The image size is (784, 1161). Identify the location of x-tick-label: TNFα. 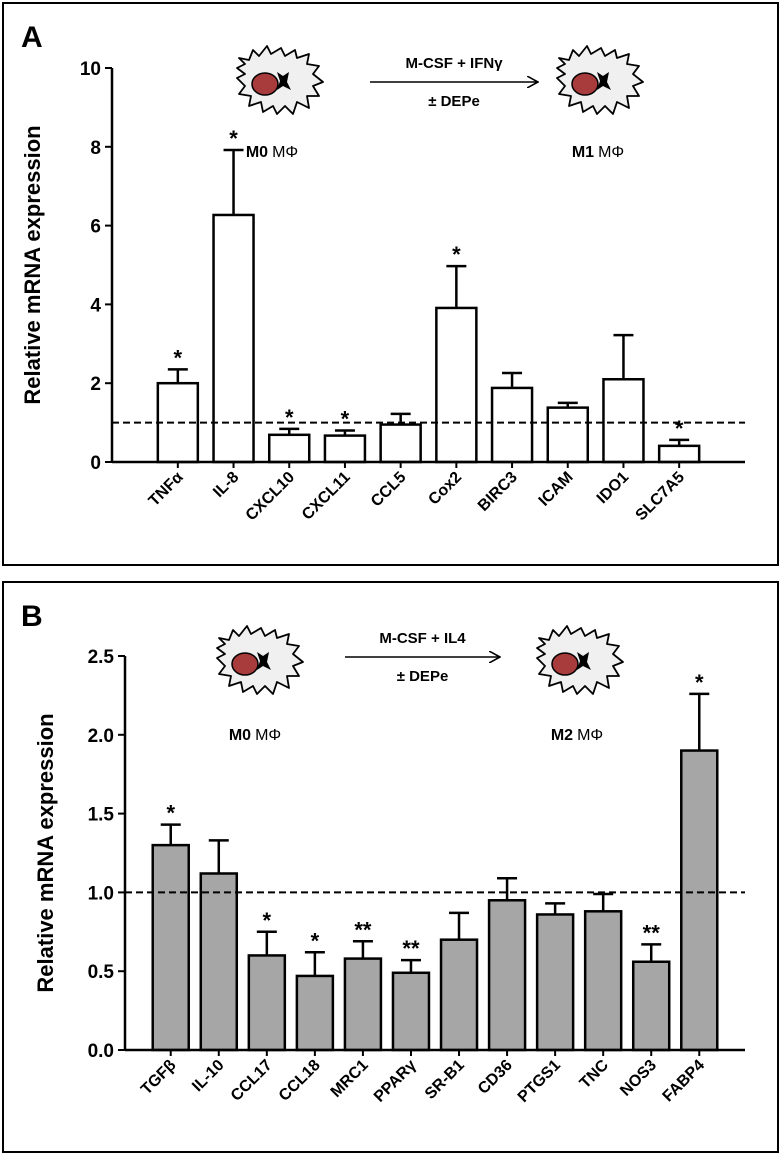
(166, 489).